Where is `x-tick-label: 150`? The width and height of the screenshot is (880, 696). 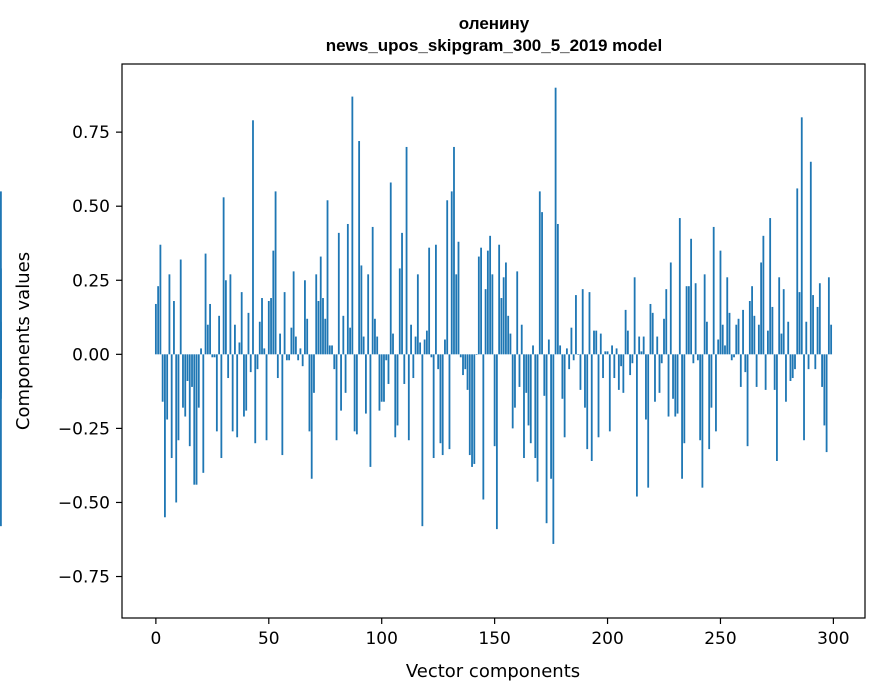 x-tick-label: 150 is located at coordinates (494, 639).